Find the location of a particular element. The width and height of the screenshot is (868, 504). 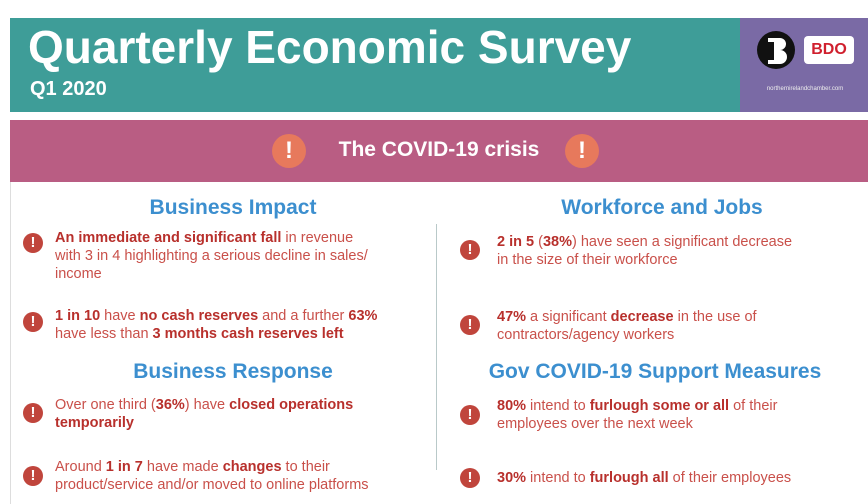

bold-text: 36% is located at coordinates (170, 405).